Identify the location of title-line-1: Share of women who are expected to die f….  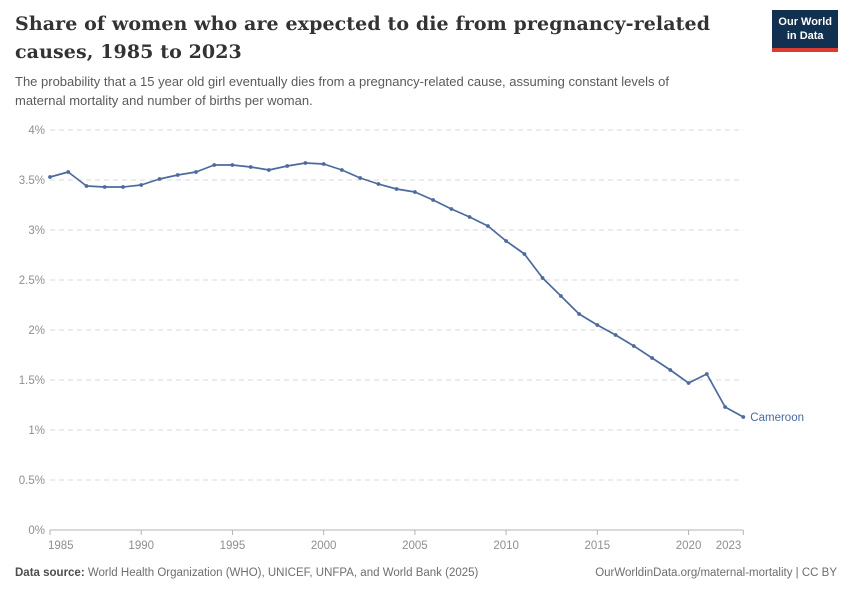
(363, 24).